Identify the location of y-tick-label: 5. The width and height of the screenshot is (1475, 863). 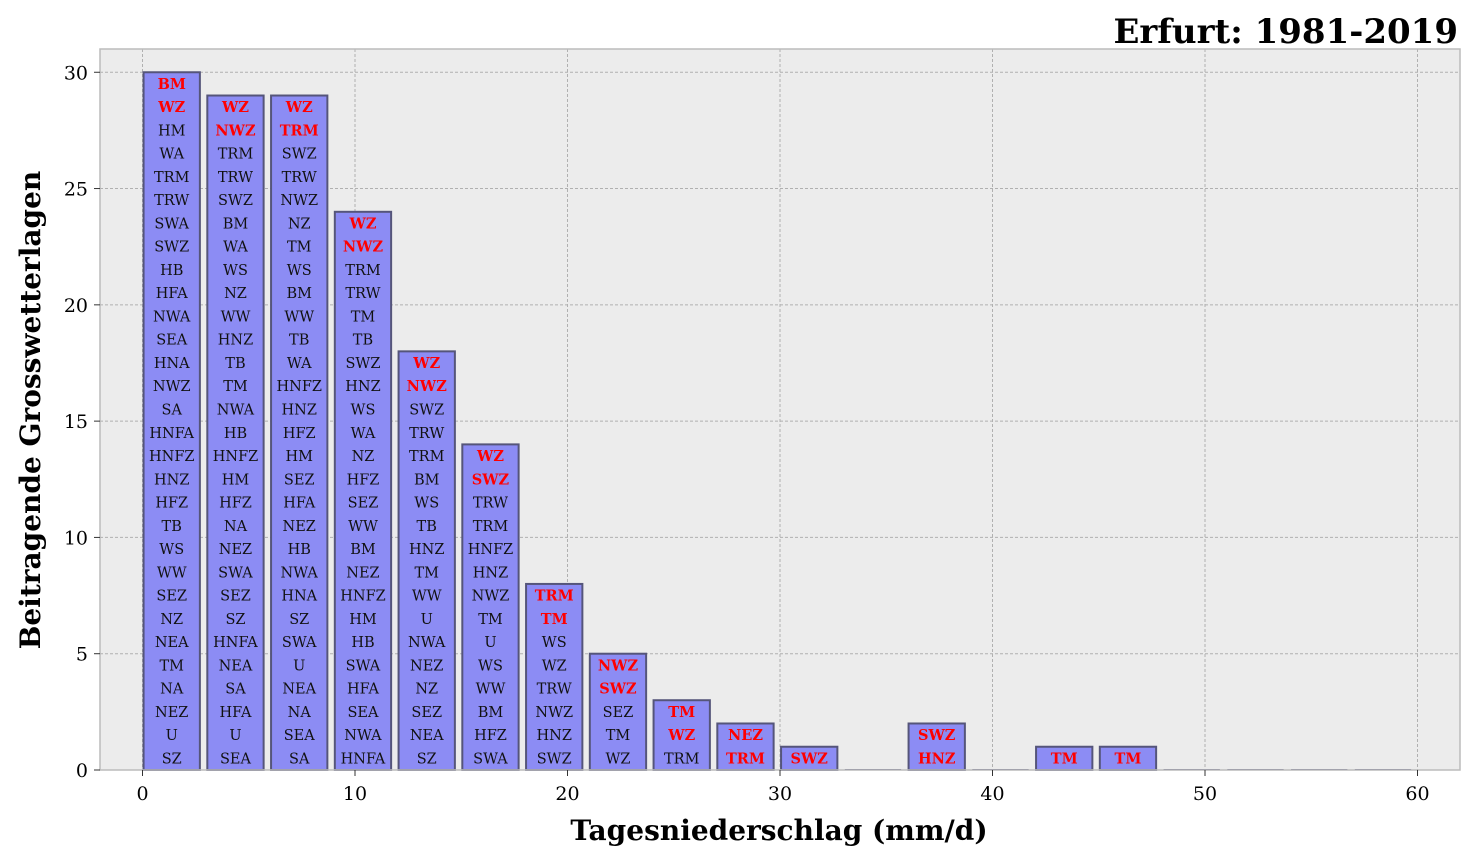
(82, 655).